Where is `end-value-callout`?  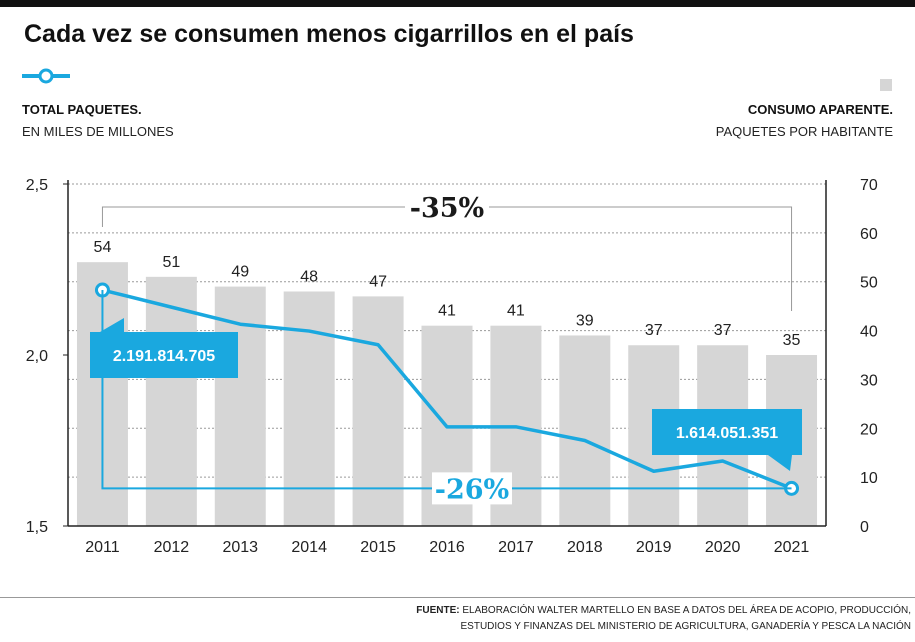
end-value-callout is located at coordinates (727, 440).